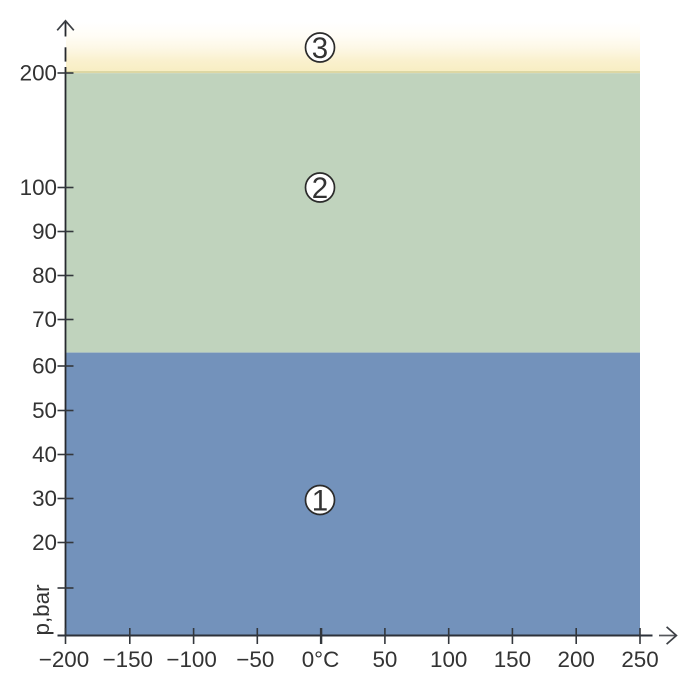 This screenshot has width=686, height=693. I want to click on svg-text: 2, so click(320, 188).